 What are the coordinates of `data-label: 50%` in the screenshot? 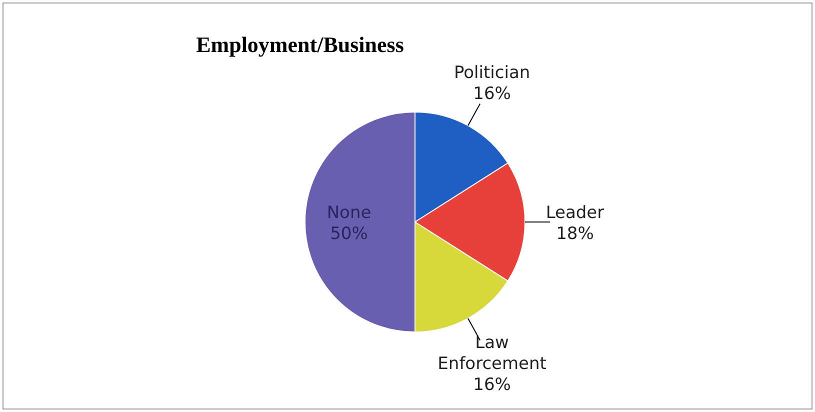 It's located at (349, 234).